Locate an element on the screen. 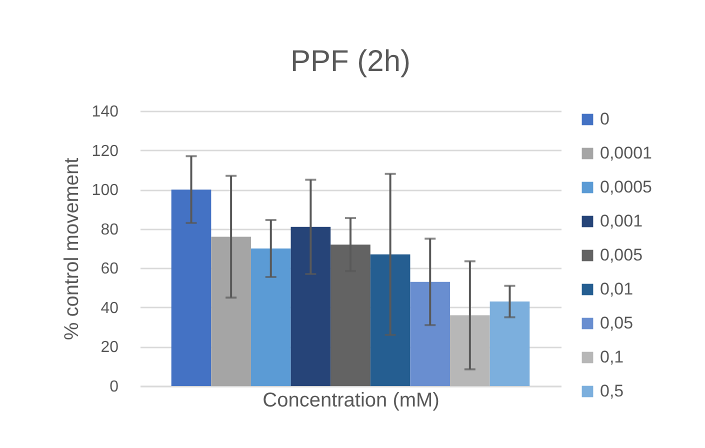  y-tick-label: 0 is located at coordinates (114, 387).